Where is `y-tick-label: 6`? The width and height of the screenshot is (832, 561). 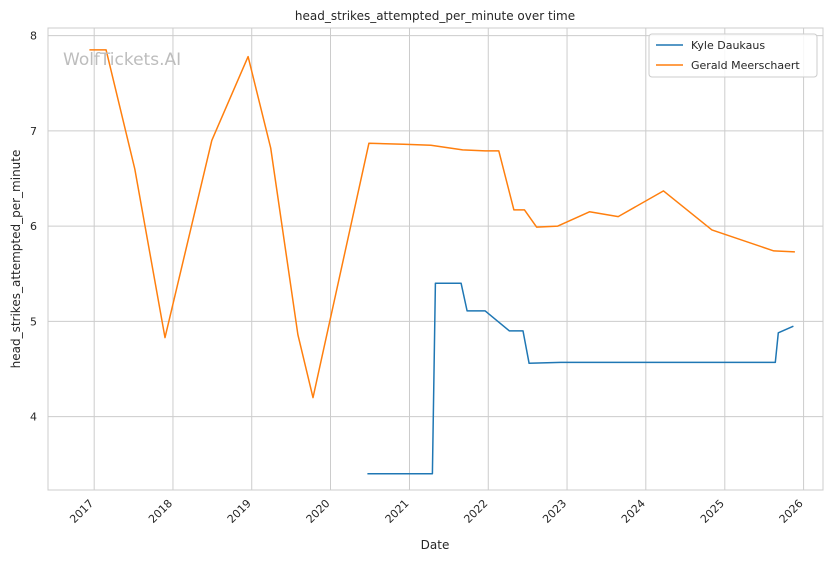
y-tick-label: 6 is located at coordinates (33, 226).